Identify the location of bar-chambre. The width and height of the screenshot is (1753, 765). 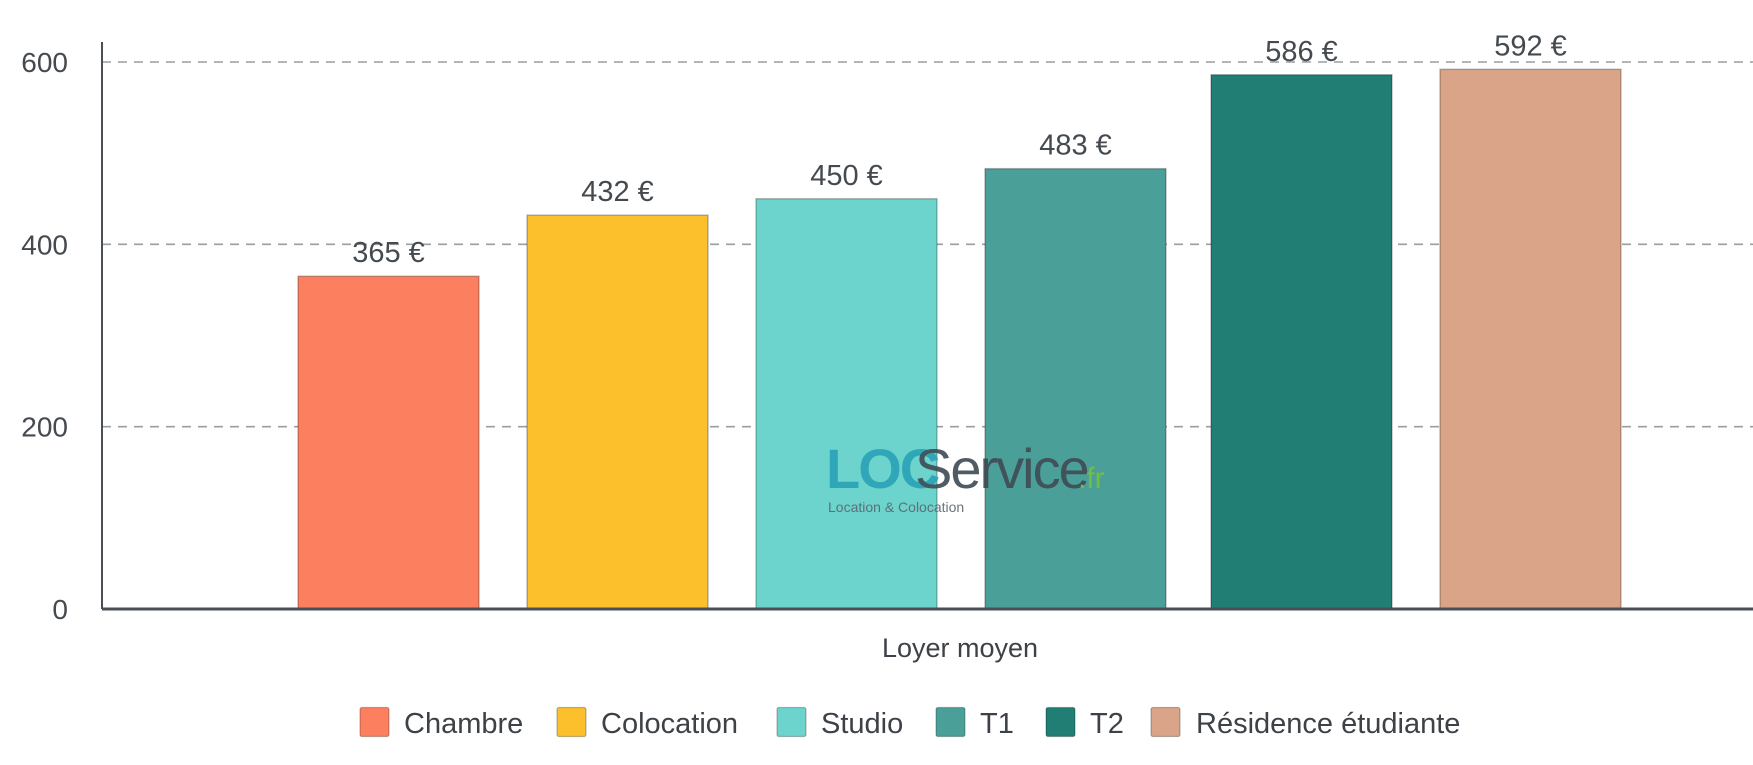
(388, 442).